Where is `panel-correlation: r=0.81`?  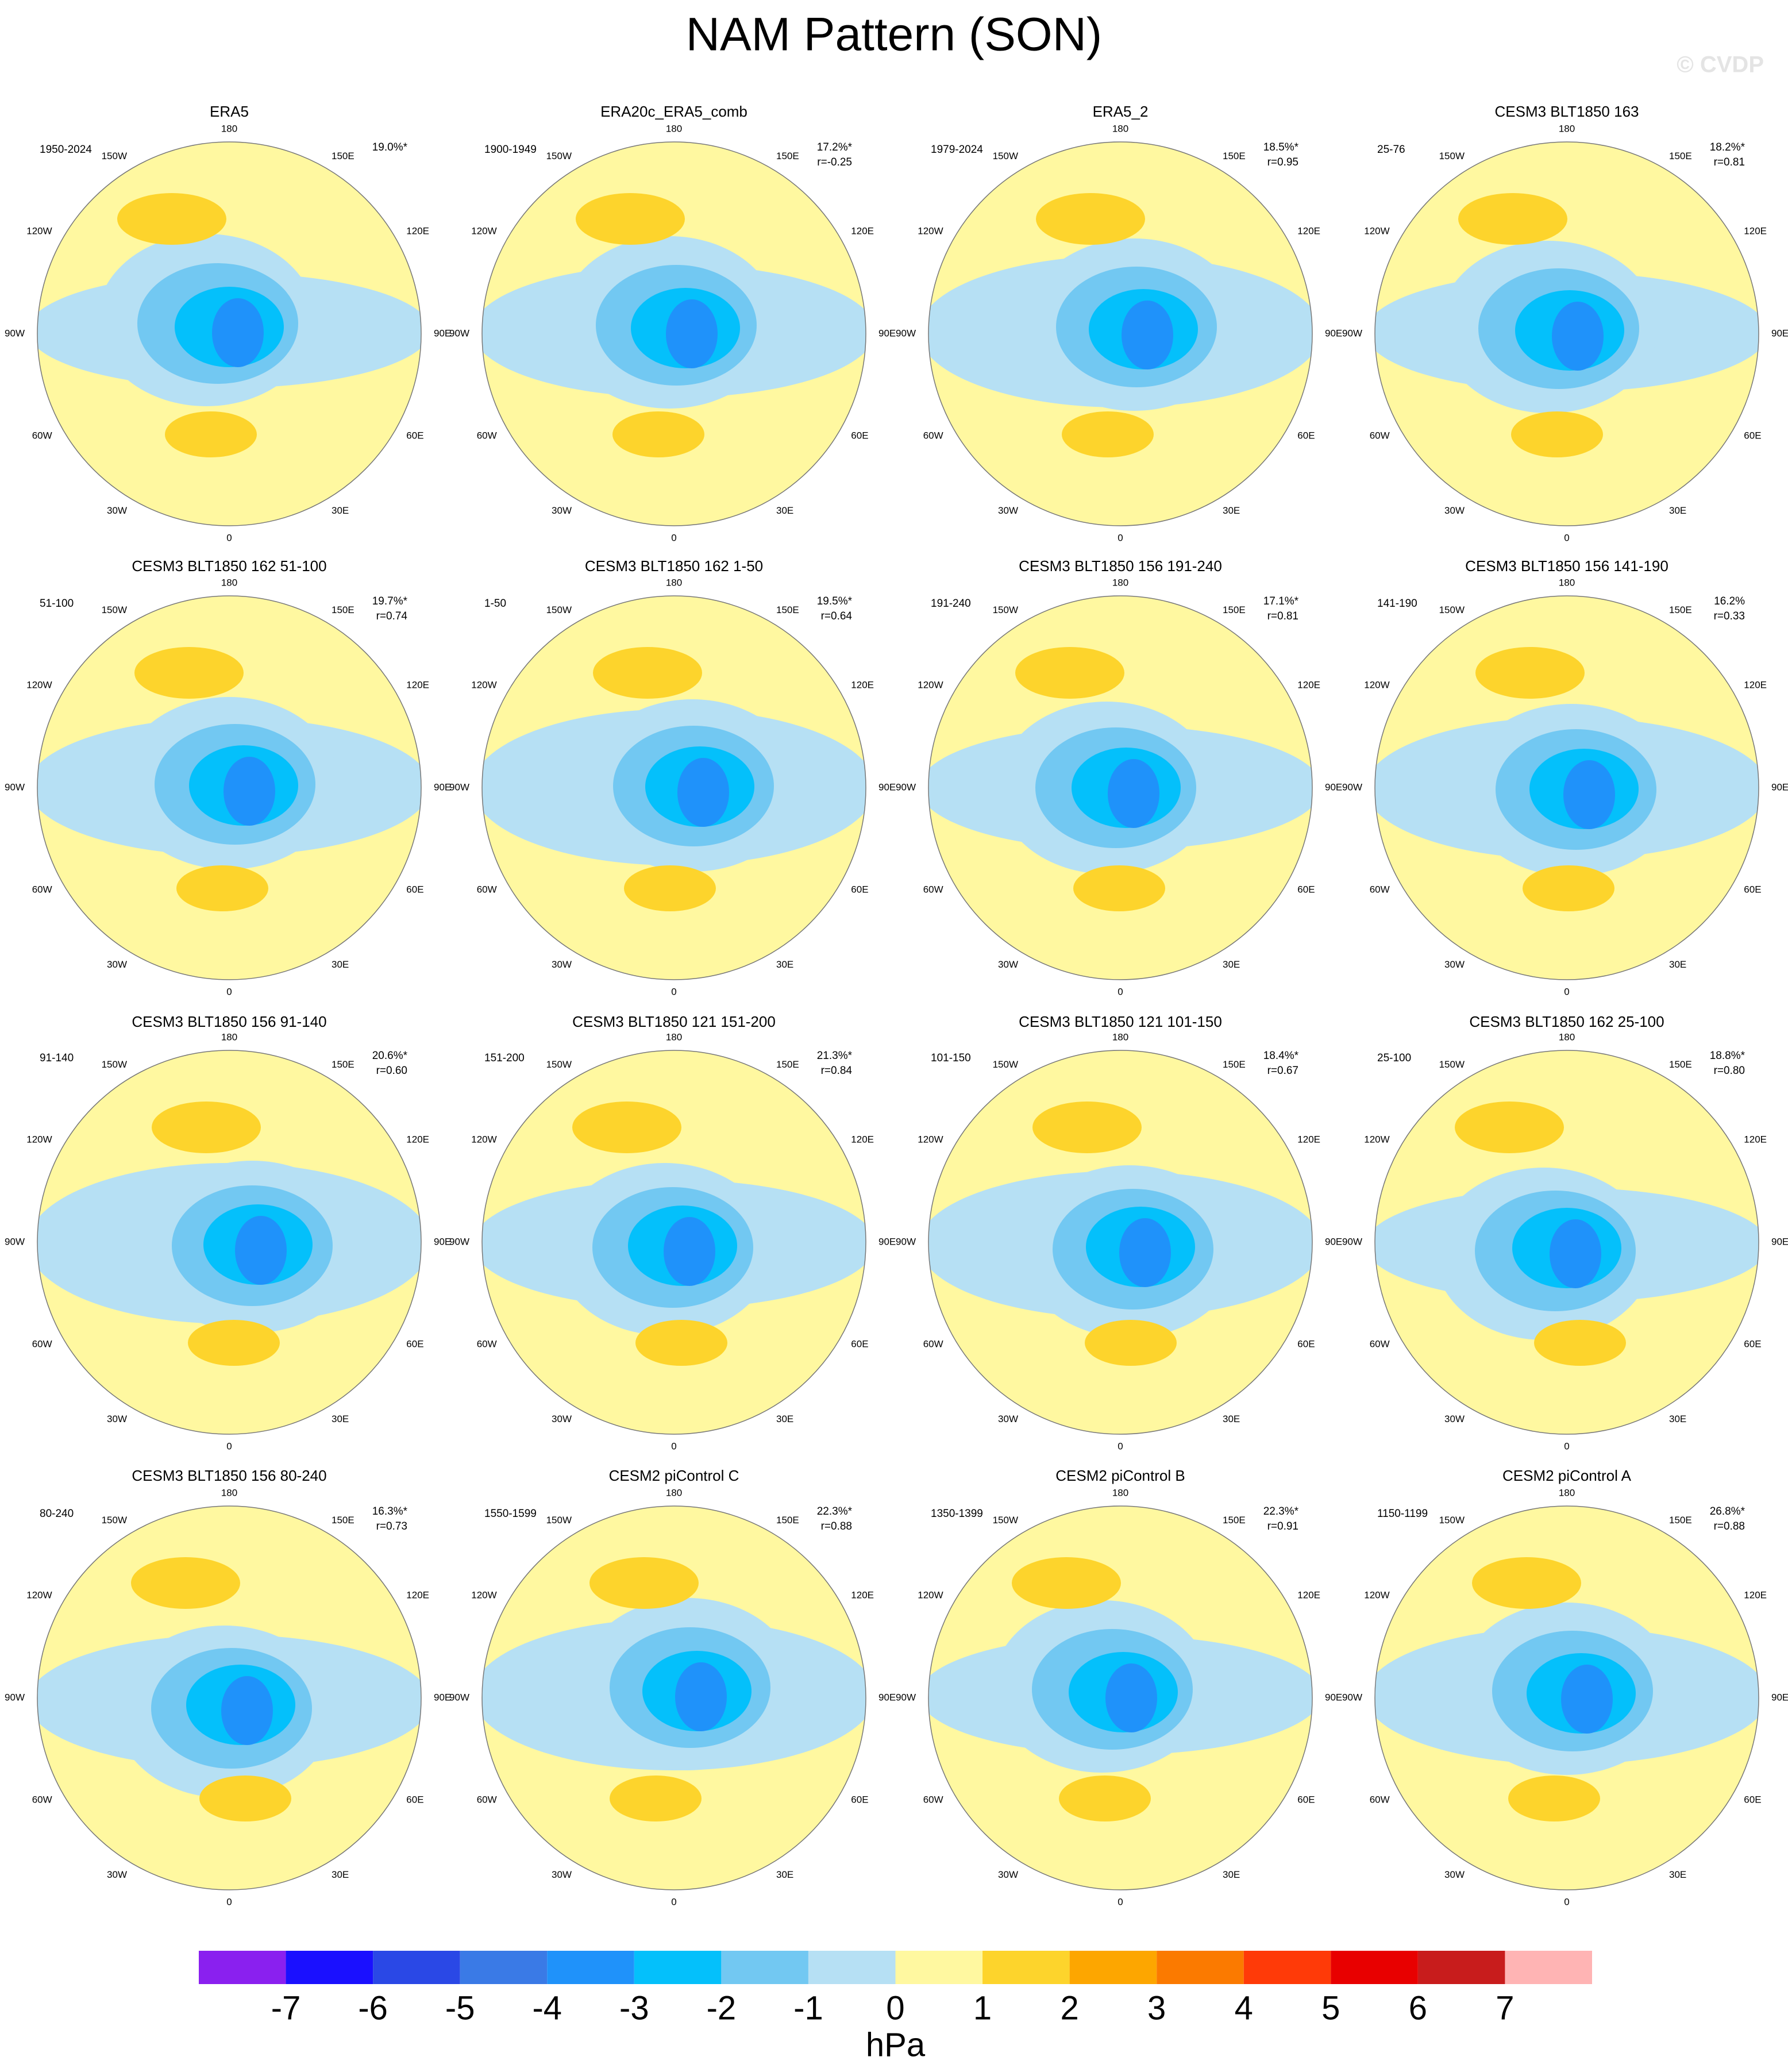 panel-correlation: r=0.81 is located at coordinates (1729, 162).